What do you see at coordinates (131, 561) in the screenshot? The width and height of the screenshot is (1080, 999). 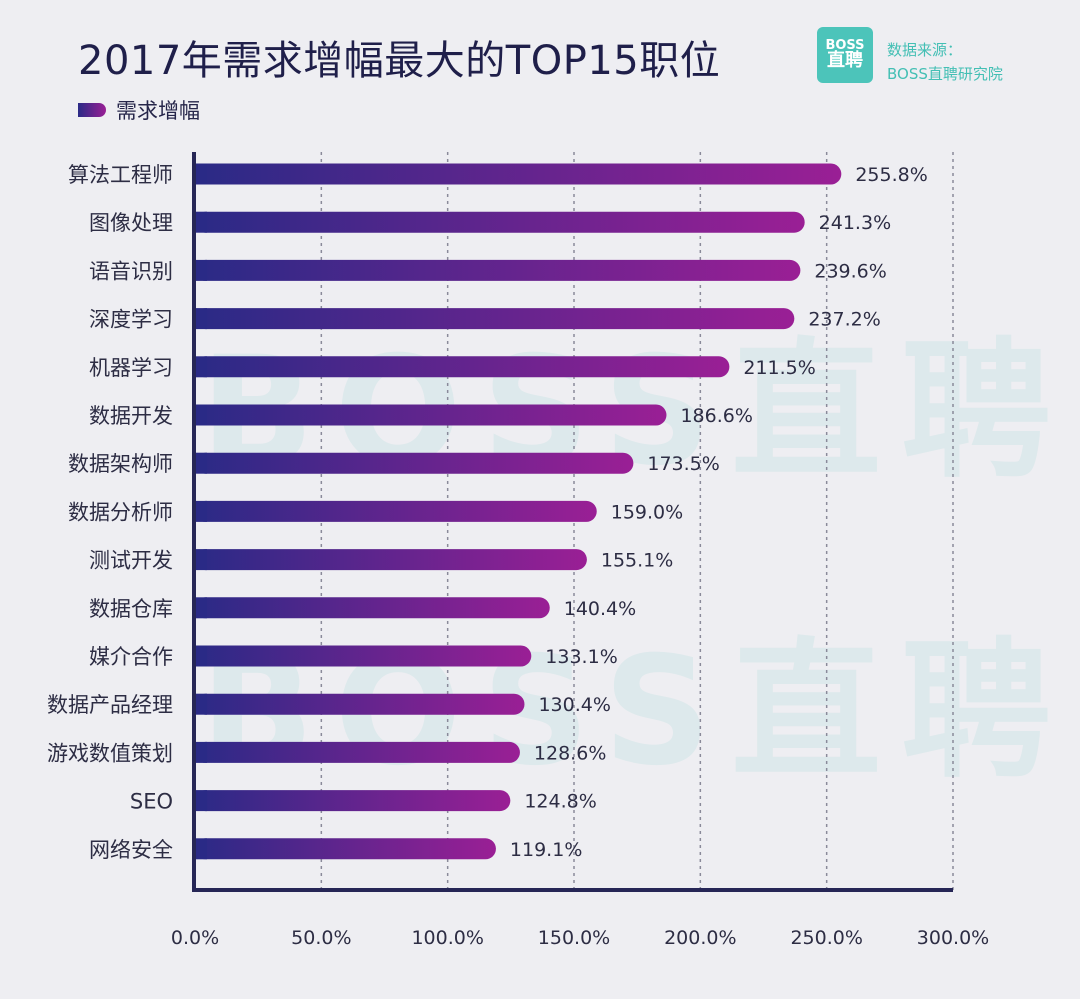 I see `category-label: 测试开发` at bounding box center [131, 561].